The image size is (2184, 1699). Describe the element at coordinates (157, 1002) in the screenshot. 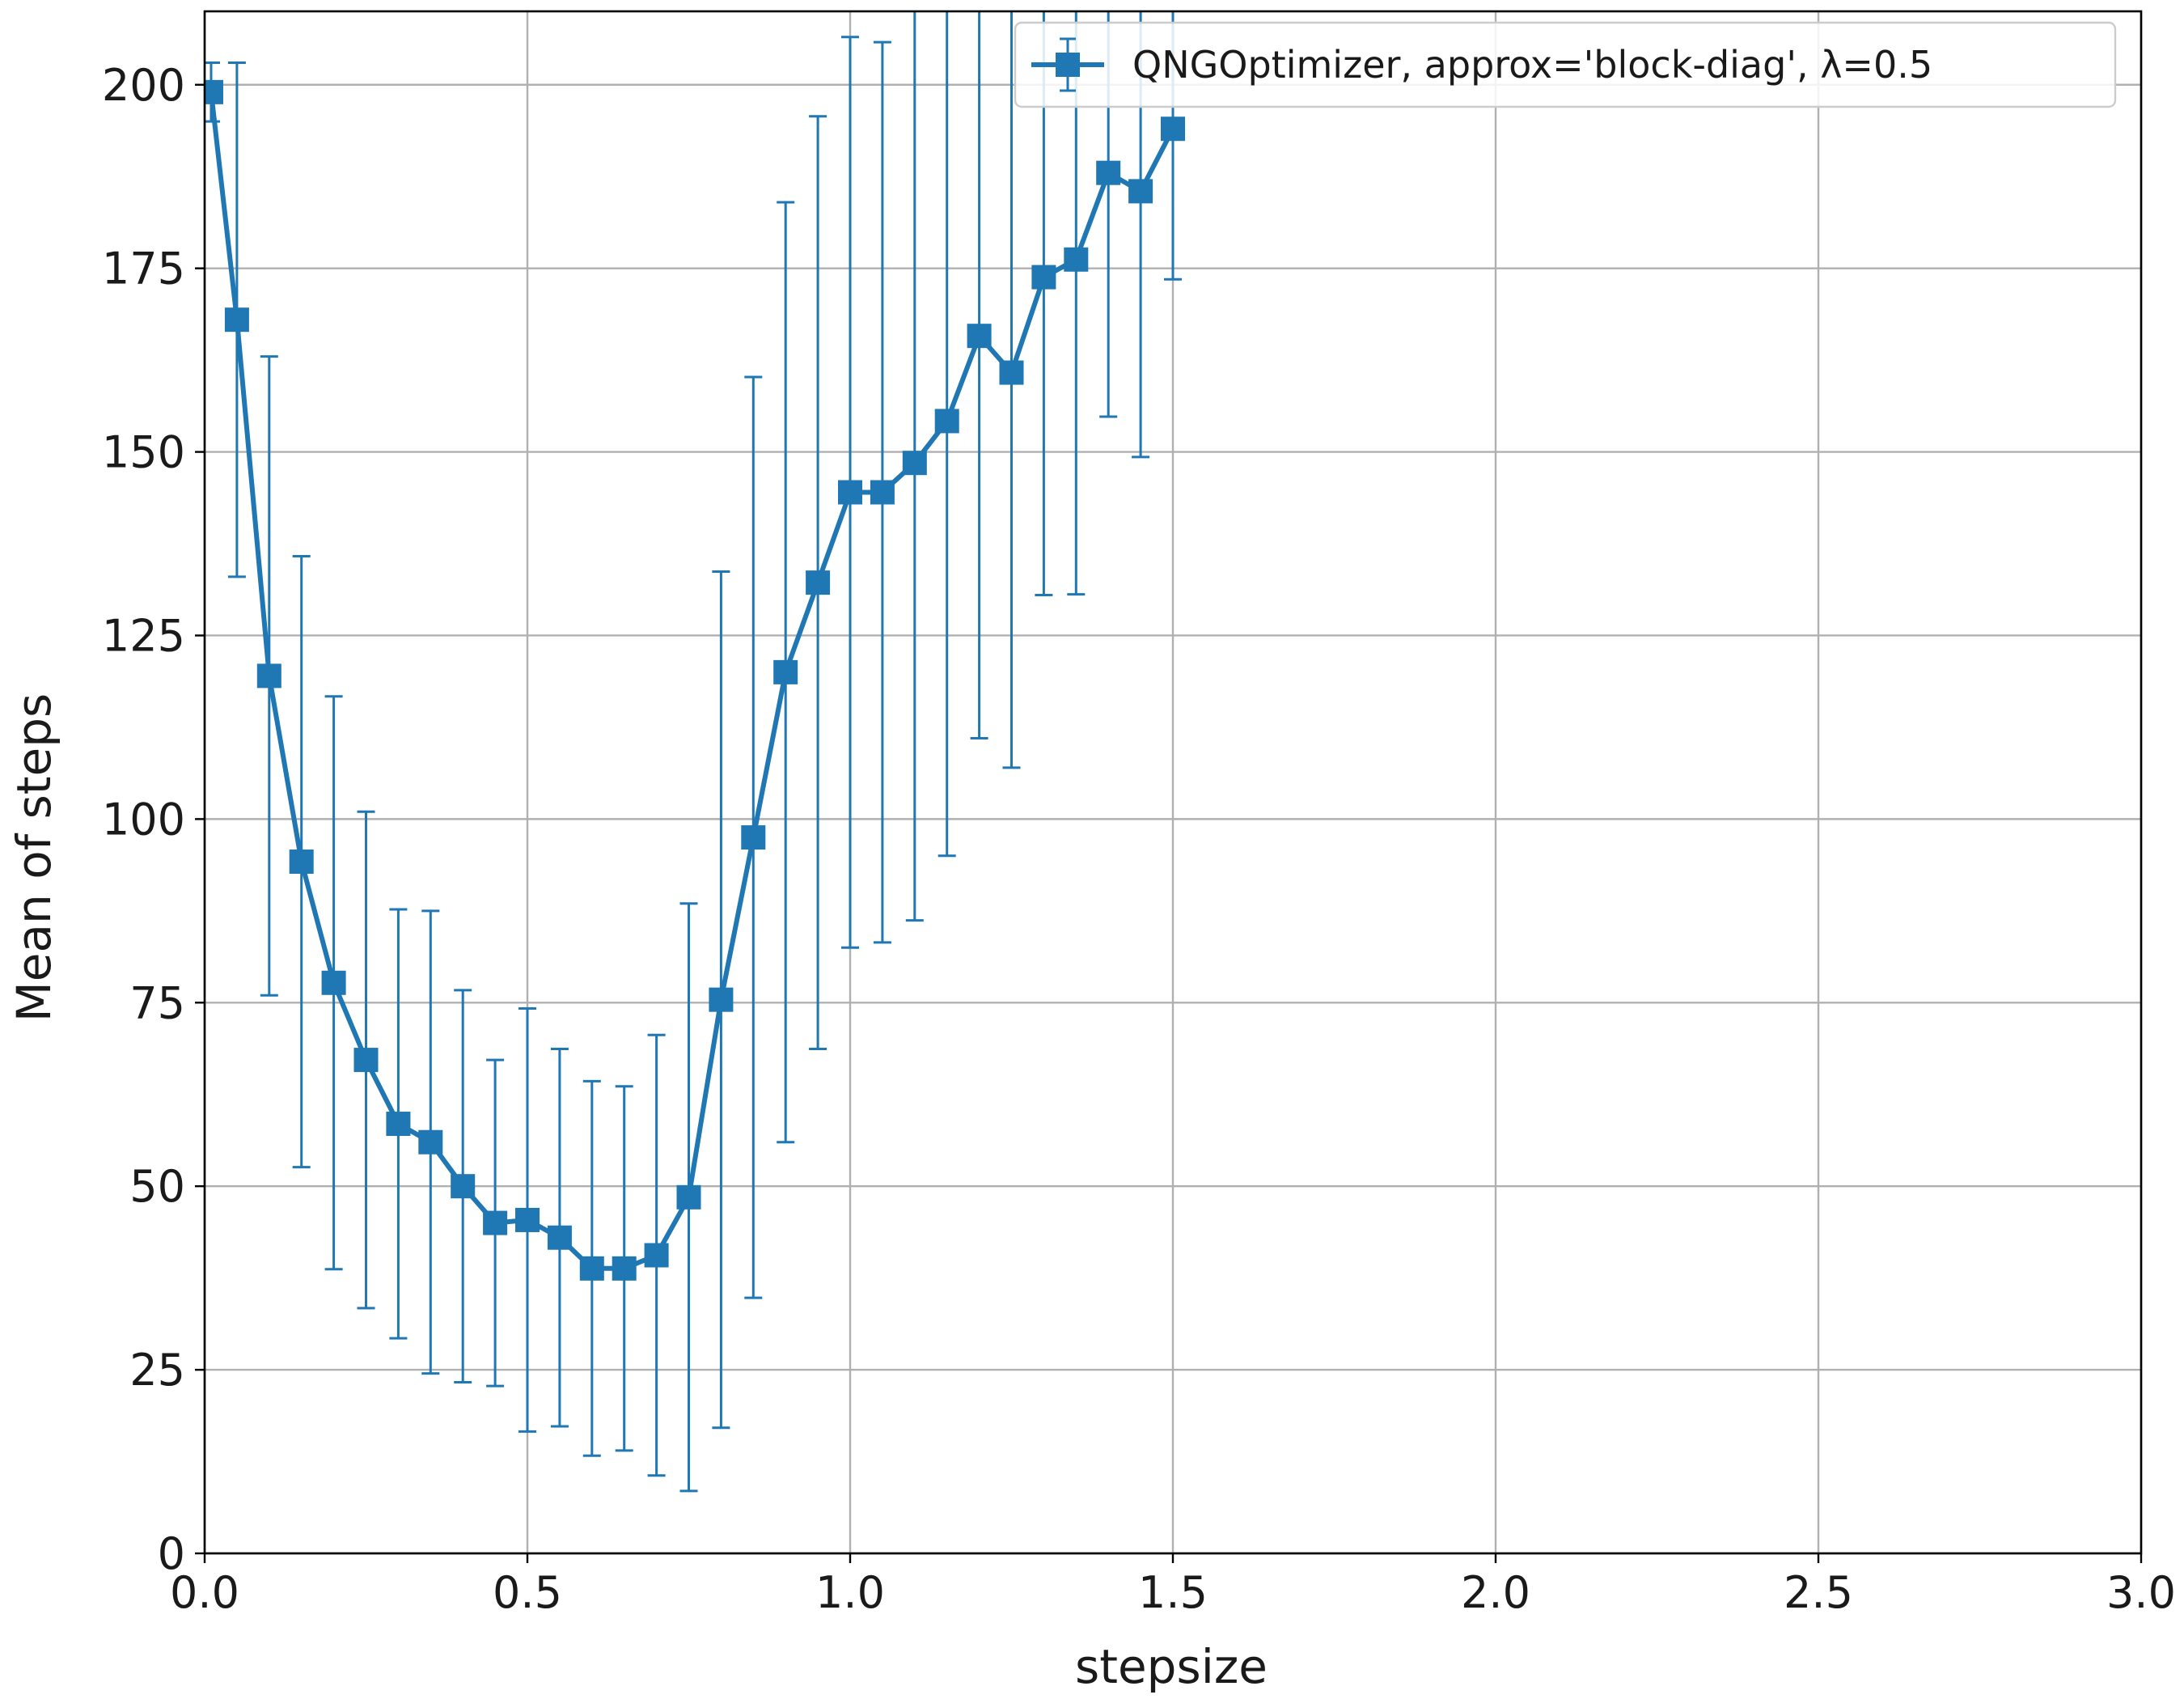

I see `y-tick-label: 75` at that location.